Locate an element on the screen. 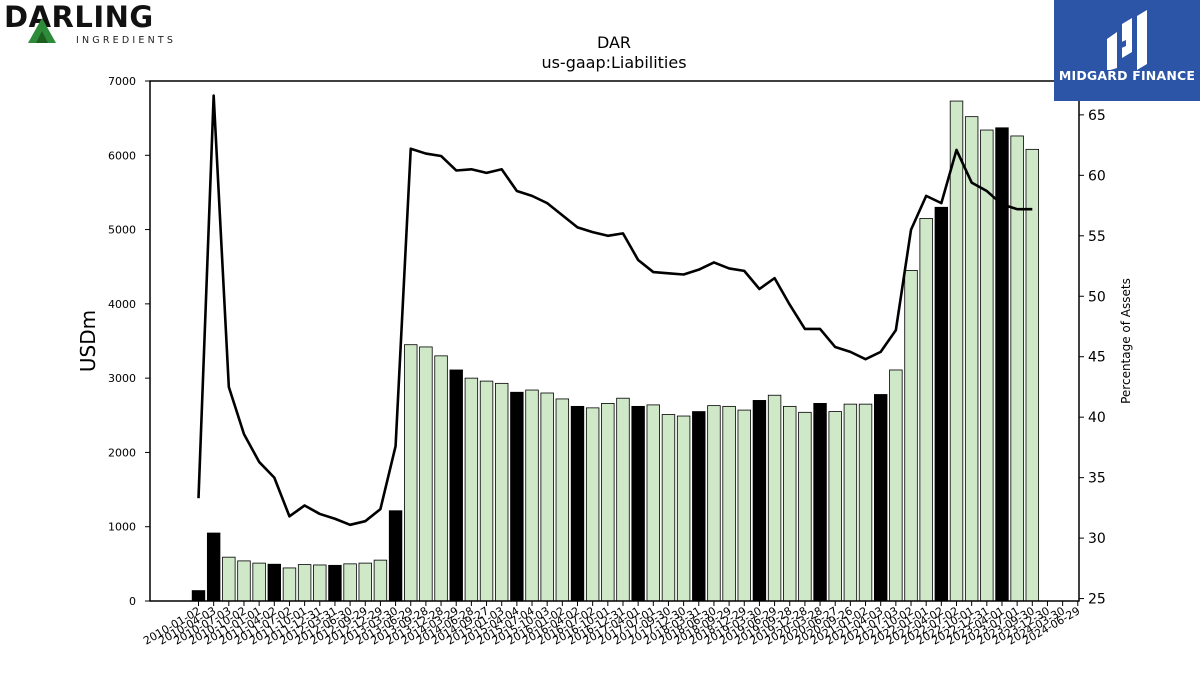  chart-subtitle: us-gaap:Liabilities is located at coordinates (613, 62).